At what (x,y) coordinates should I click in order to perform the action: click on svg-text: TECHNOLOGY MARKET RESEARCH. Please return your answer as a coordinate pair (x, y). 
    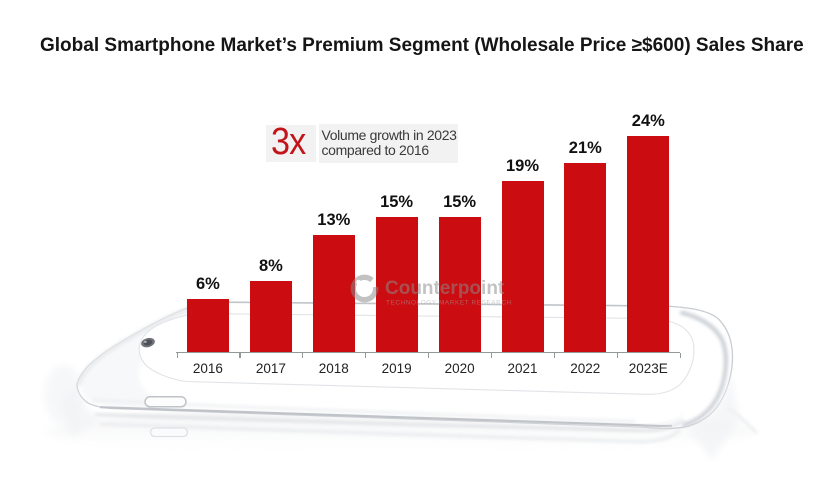
    Looking at the image, I should click on (449, 303).